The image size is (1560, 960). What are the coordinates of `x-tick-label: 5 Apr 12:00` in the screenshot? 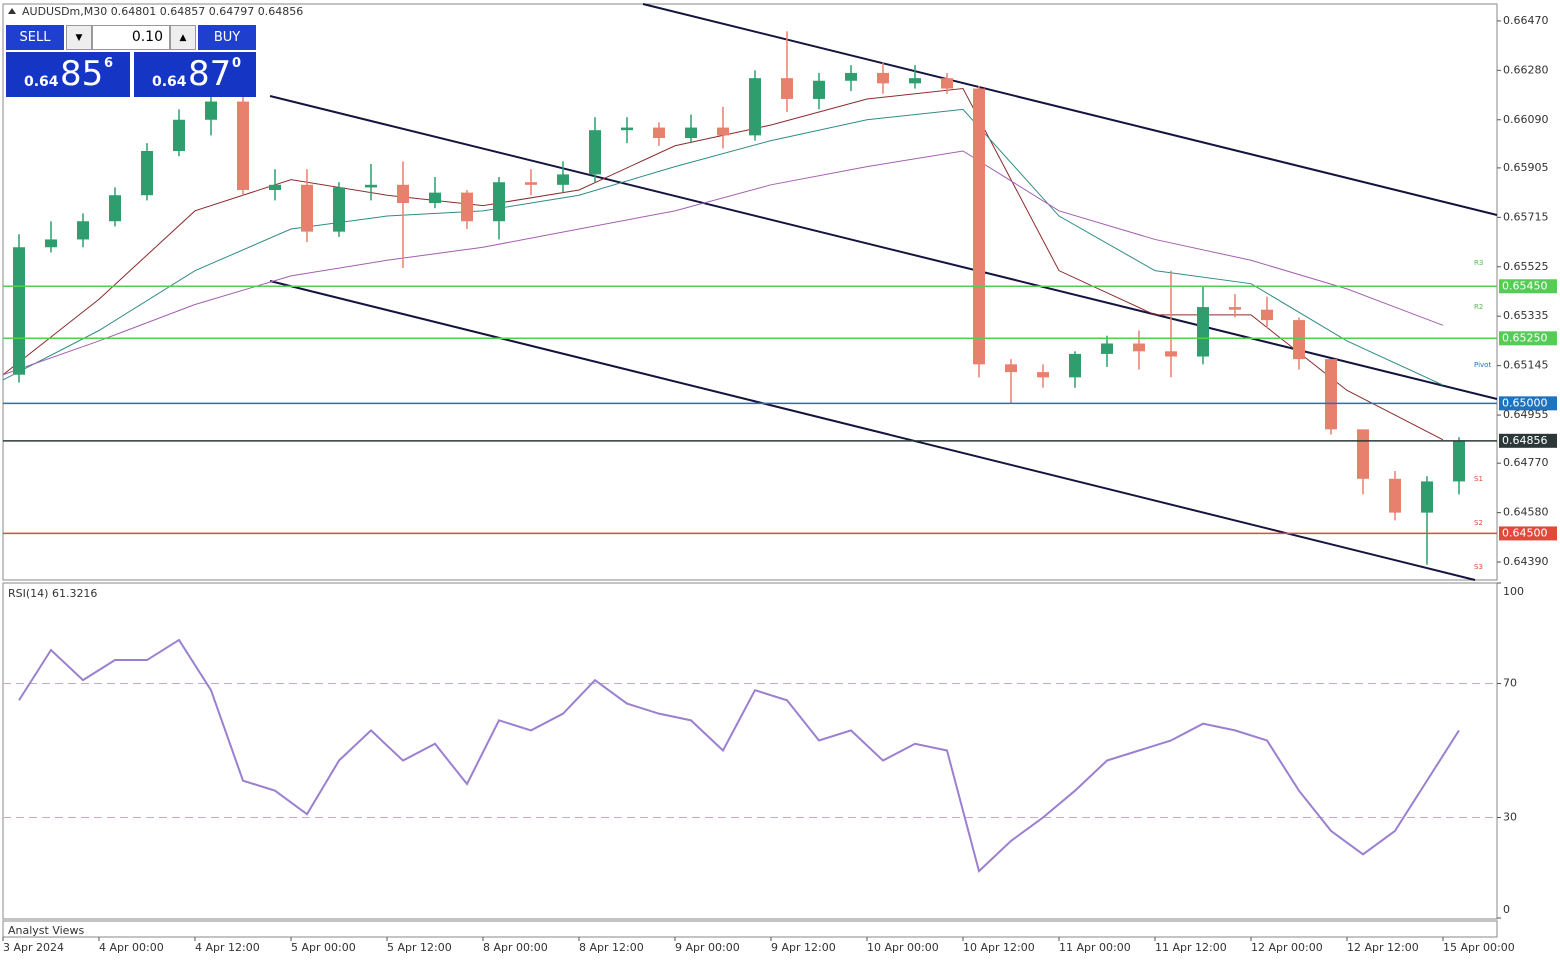 It's located at (419, 947).